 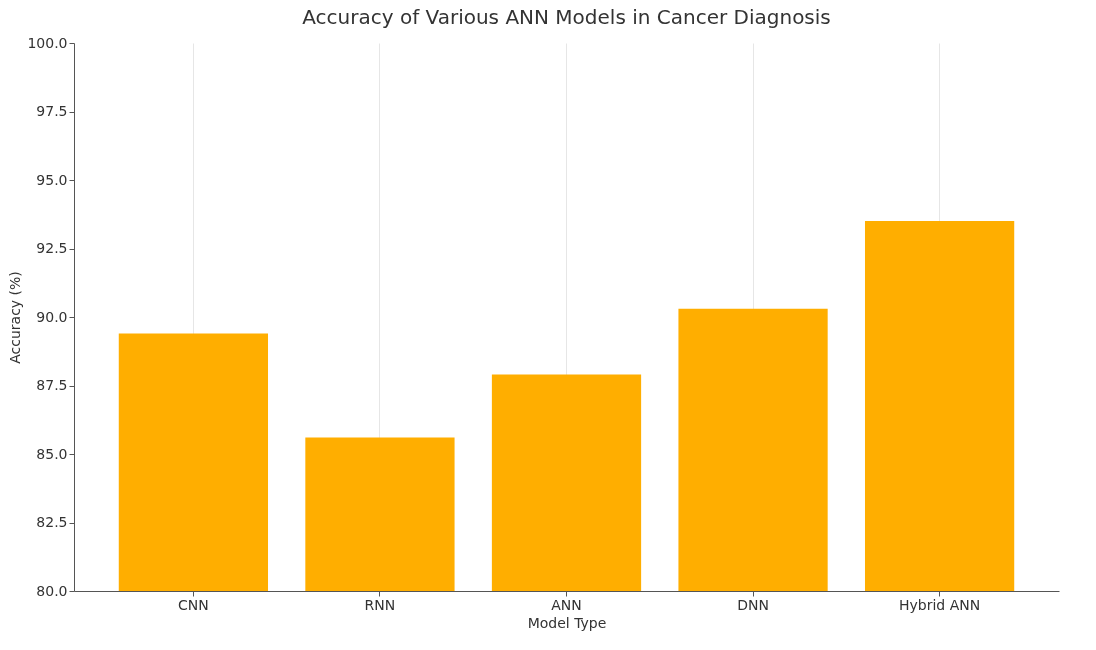 I want to click on y-tick-label: 85.0, so click(x=52, y=453).